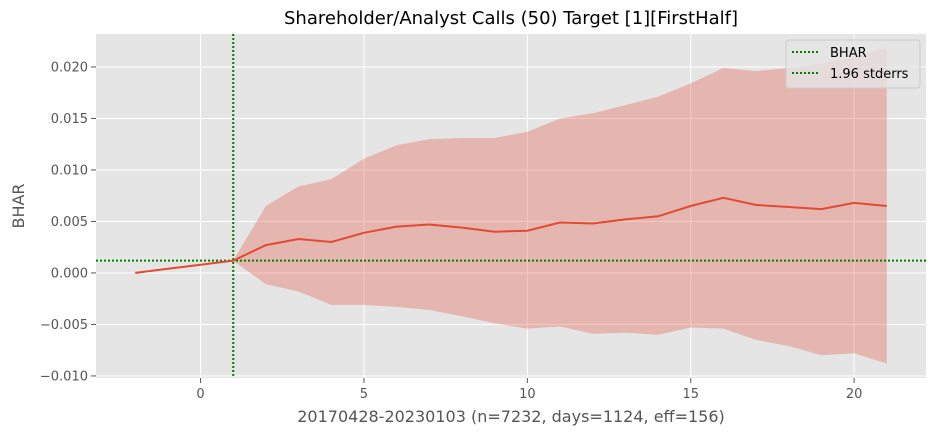 The image size is (936, 440). Describe the element at coordinates (64, 376) in the screenshot. I see `y-tick-label: −0.010` at that location.